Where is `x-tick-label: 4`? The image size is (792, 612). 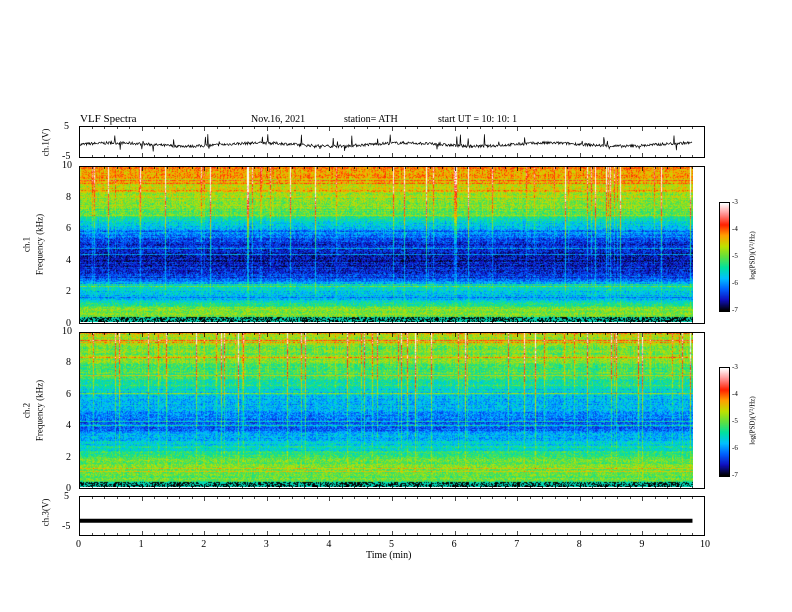 x-tick-label: 4 is located at coordinates (329, 544).